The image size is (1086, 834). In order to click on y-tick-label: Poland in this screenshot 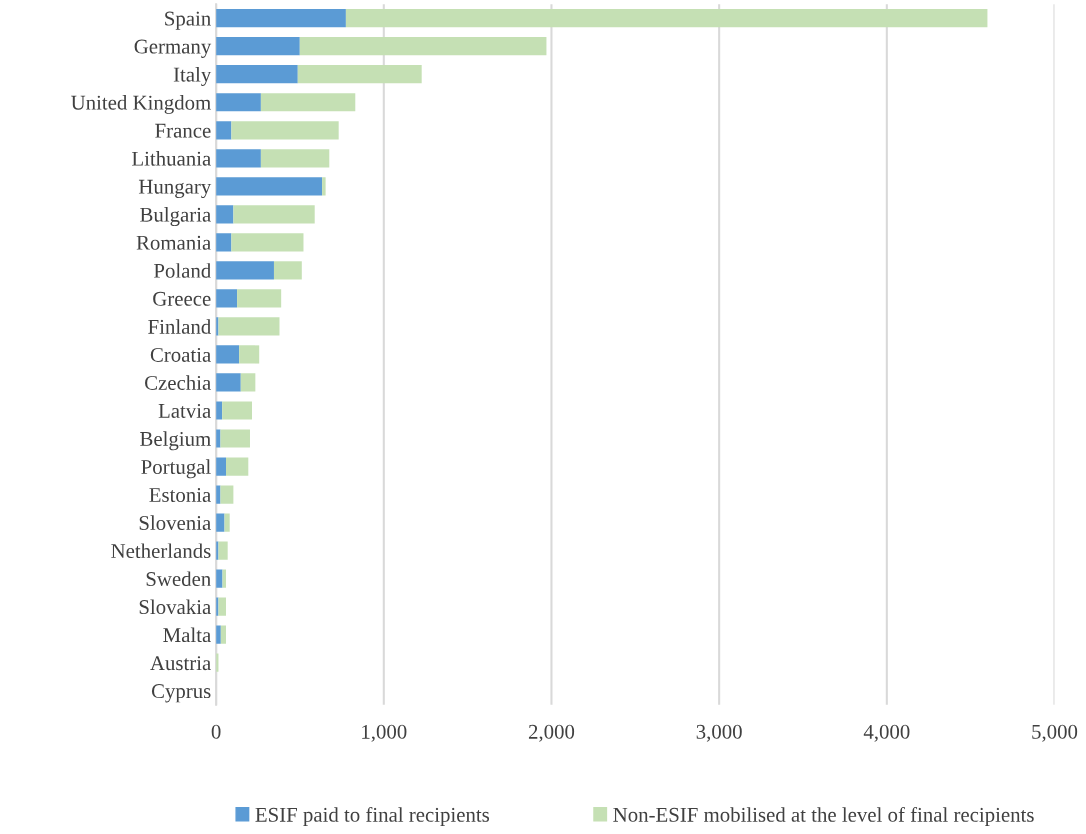, I will do `click(182, 270)`.